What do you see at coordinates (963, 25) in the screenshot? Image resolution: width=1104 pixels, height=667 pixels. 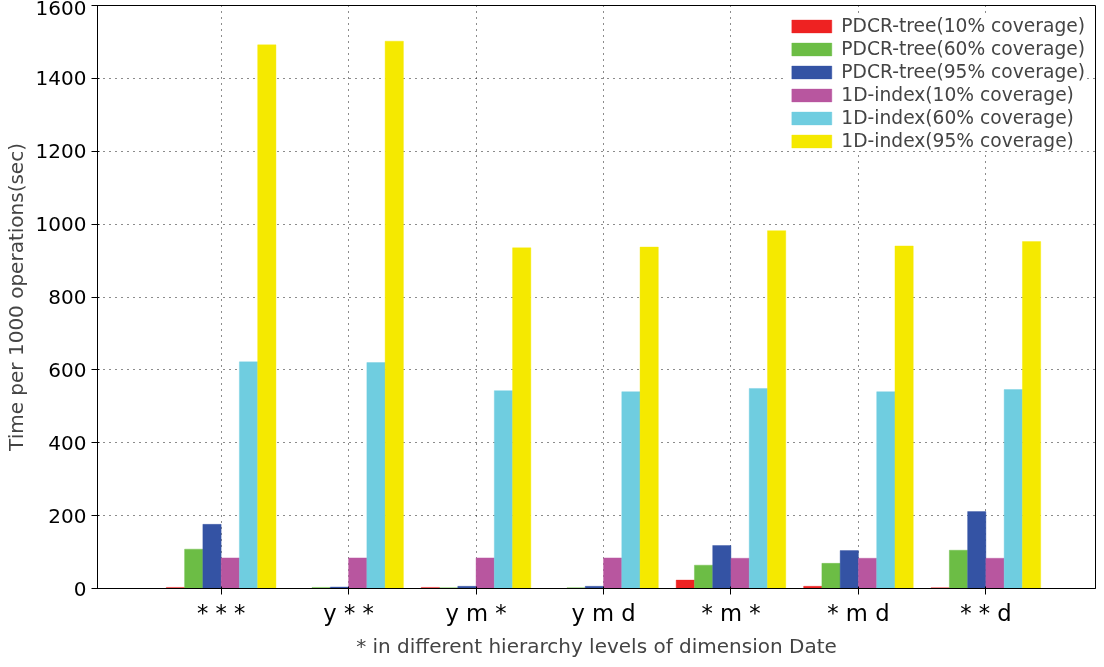 I see `legend-label: PDCR-tree(10% coverage)` at bounding box center [963, 25].